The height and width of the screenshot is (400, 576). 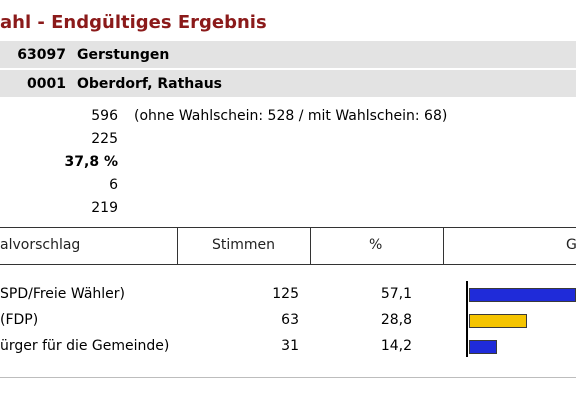 I want to click on results-table-header: alvorschlag Stimmen % G, so click(x=288, y=246).